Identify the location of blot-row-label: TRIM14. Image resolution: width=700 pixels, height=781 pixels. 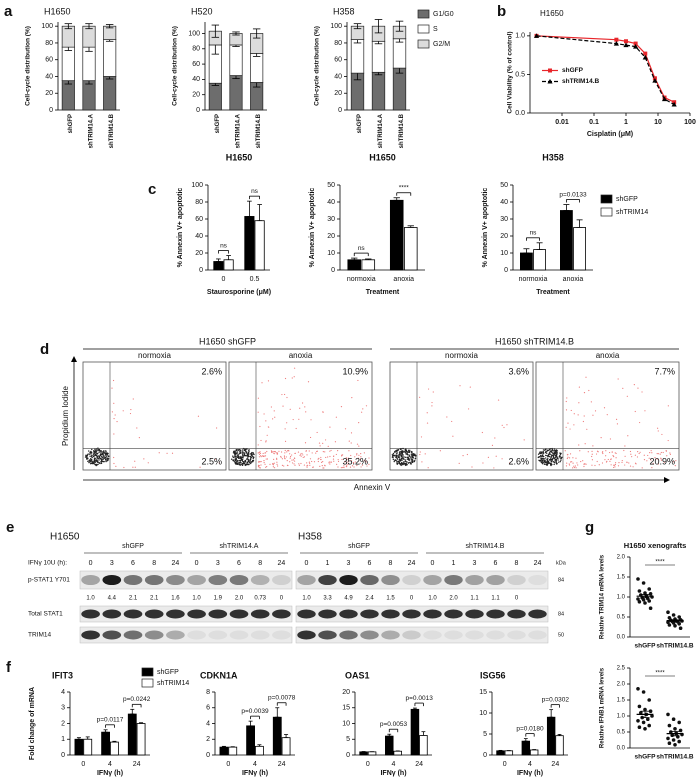
(40, 635).